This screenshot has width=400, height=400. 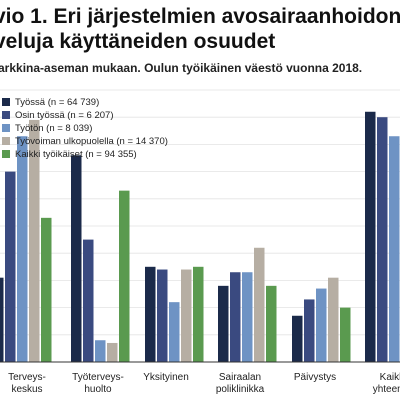 I want to click on legend-label: Työssä (n = 64 739), so click(x=57, y=102).